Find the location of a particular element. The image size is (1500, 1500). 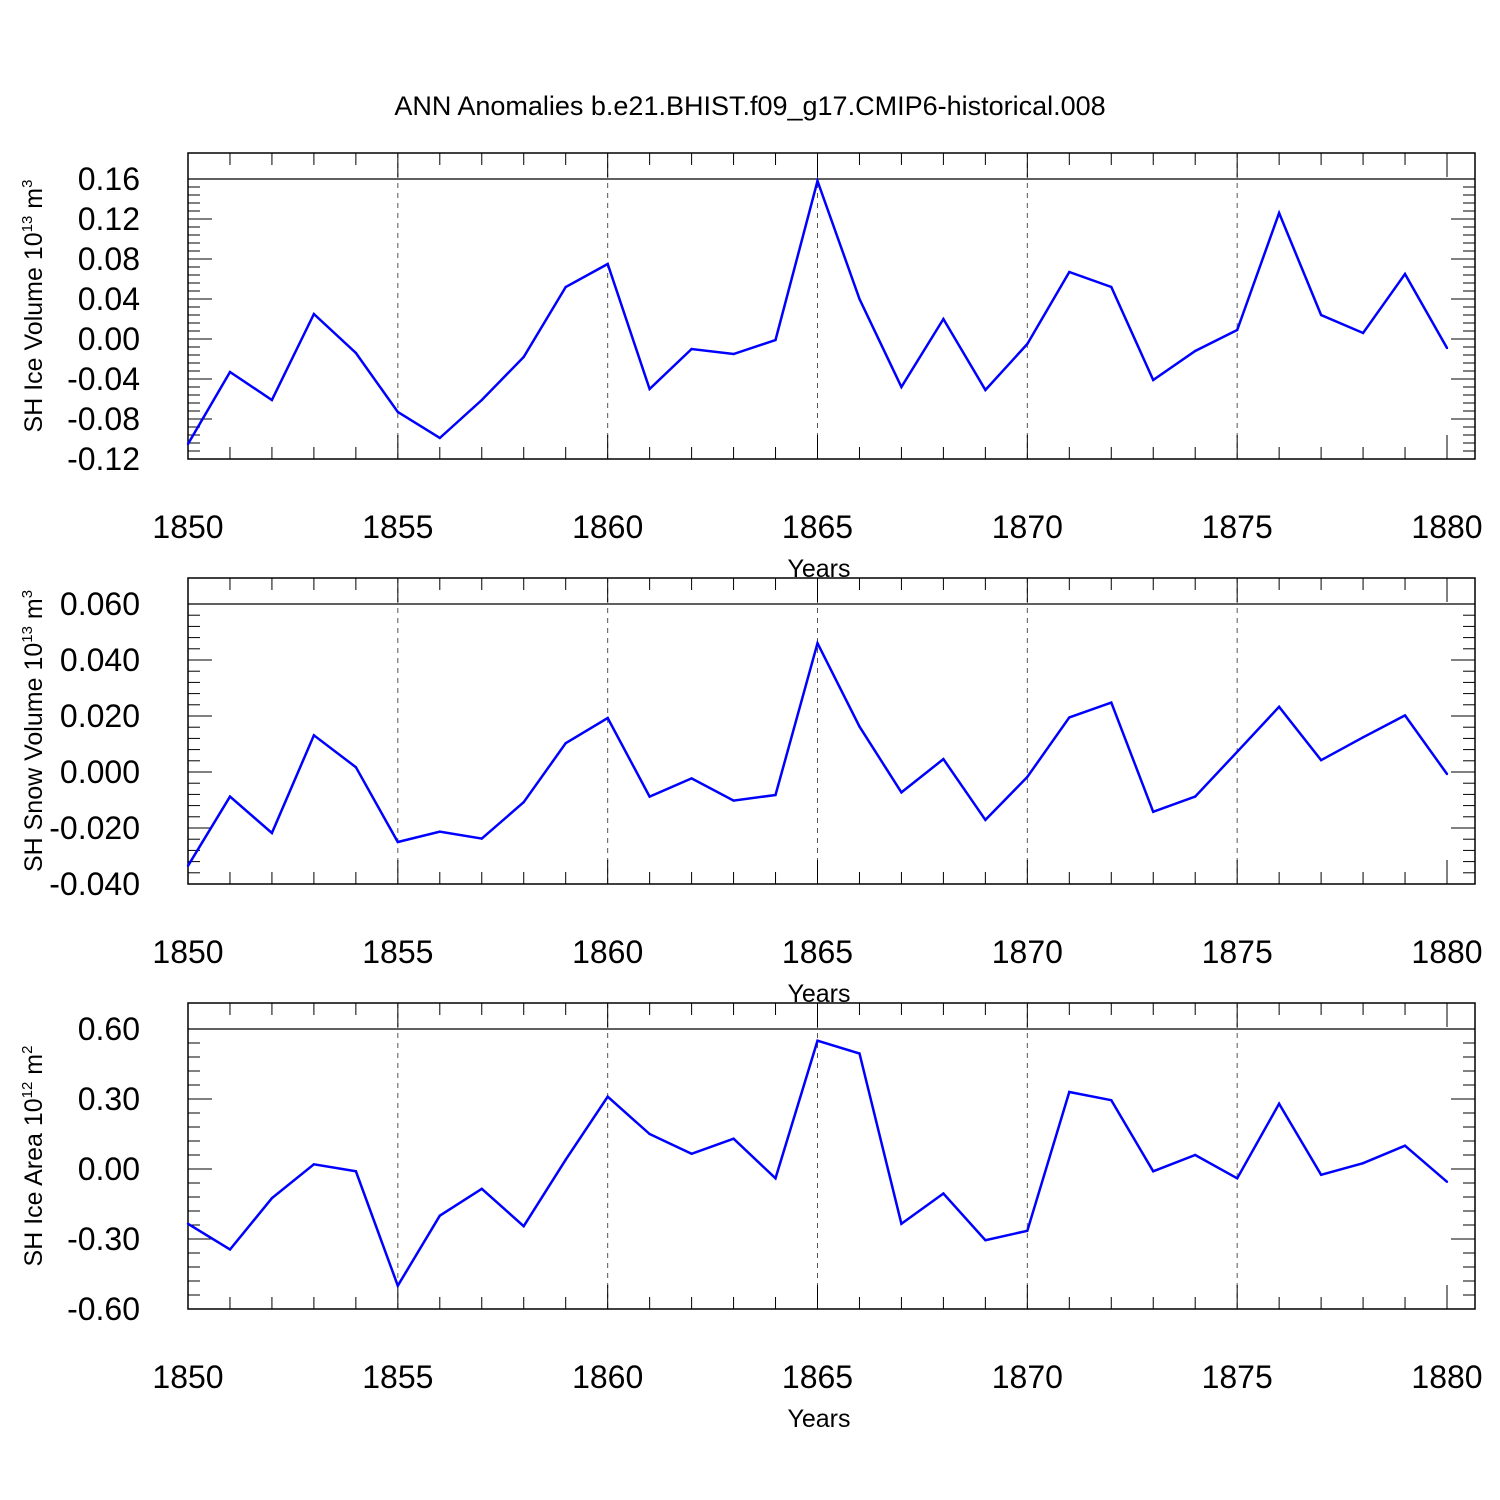

y-tick-label: 0.020 is located at coordinates (100, 716).